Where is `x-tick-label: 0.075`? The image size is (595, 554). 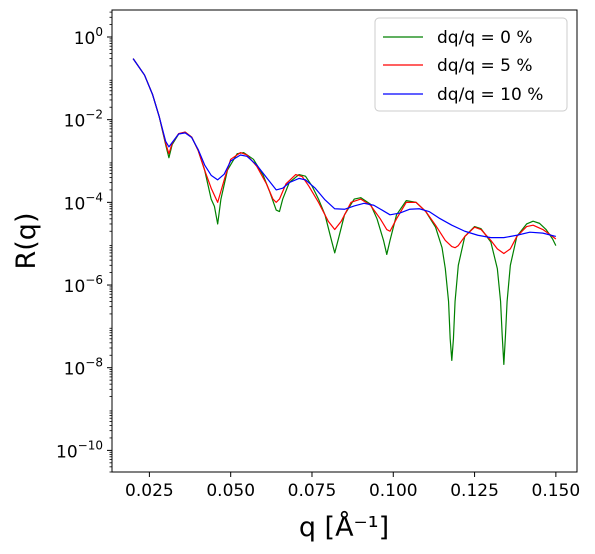
x-tick-label: 0.075 is located at coordinates (312, 491).